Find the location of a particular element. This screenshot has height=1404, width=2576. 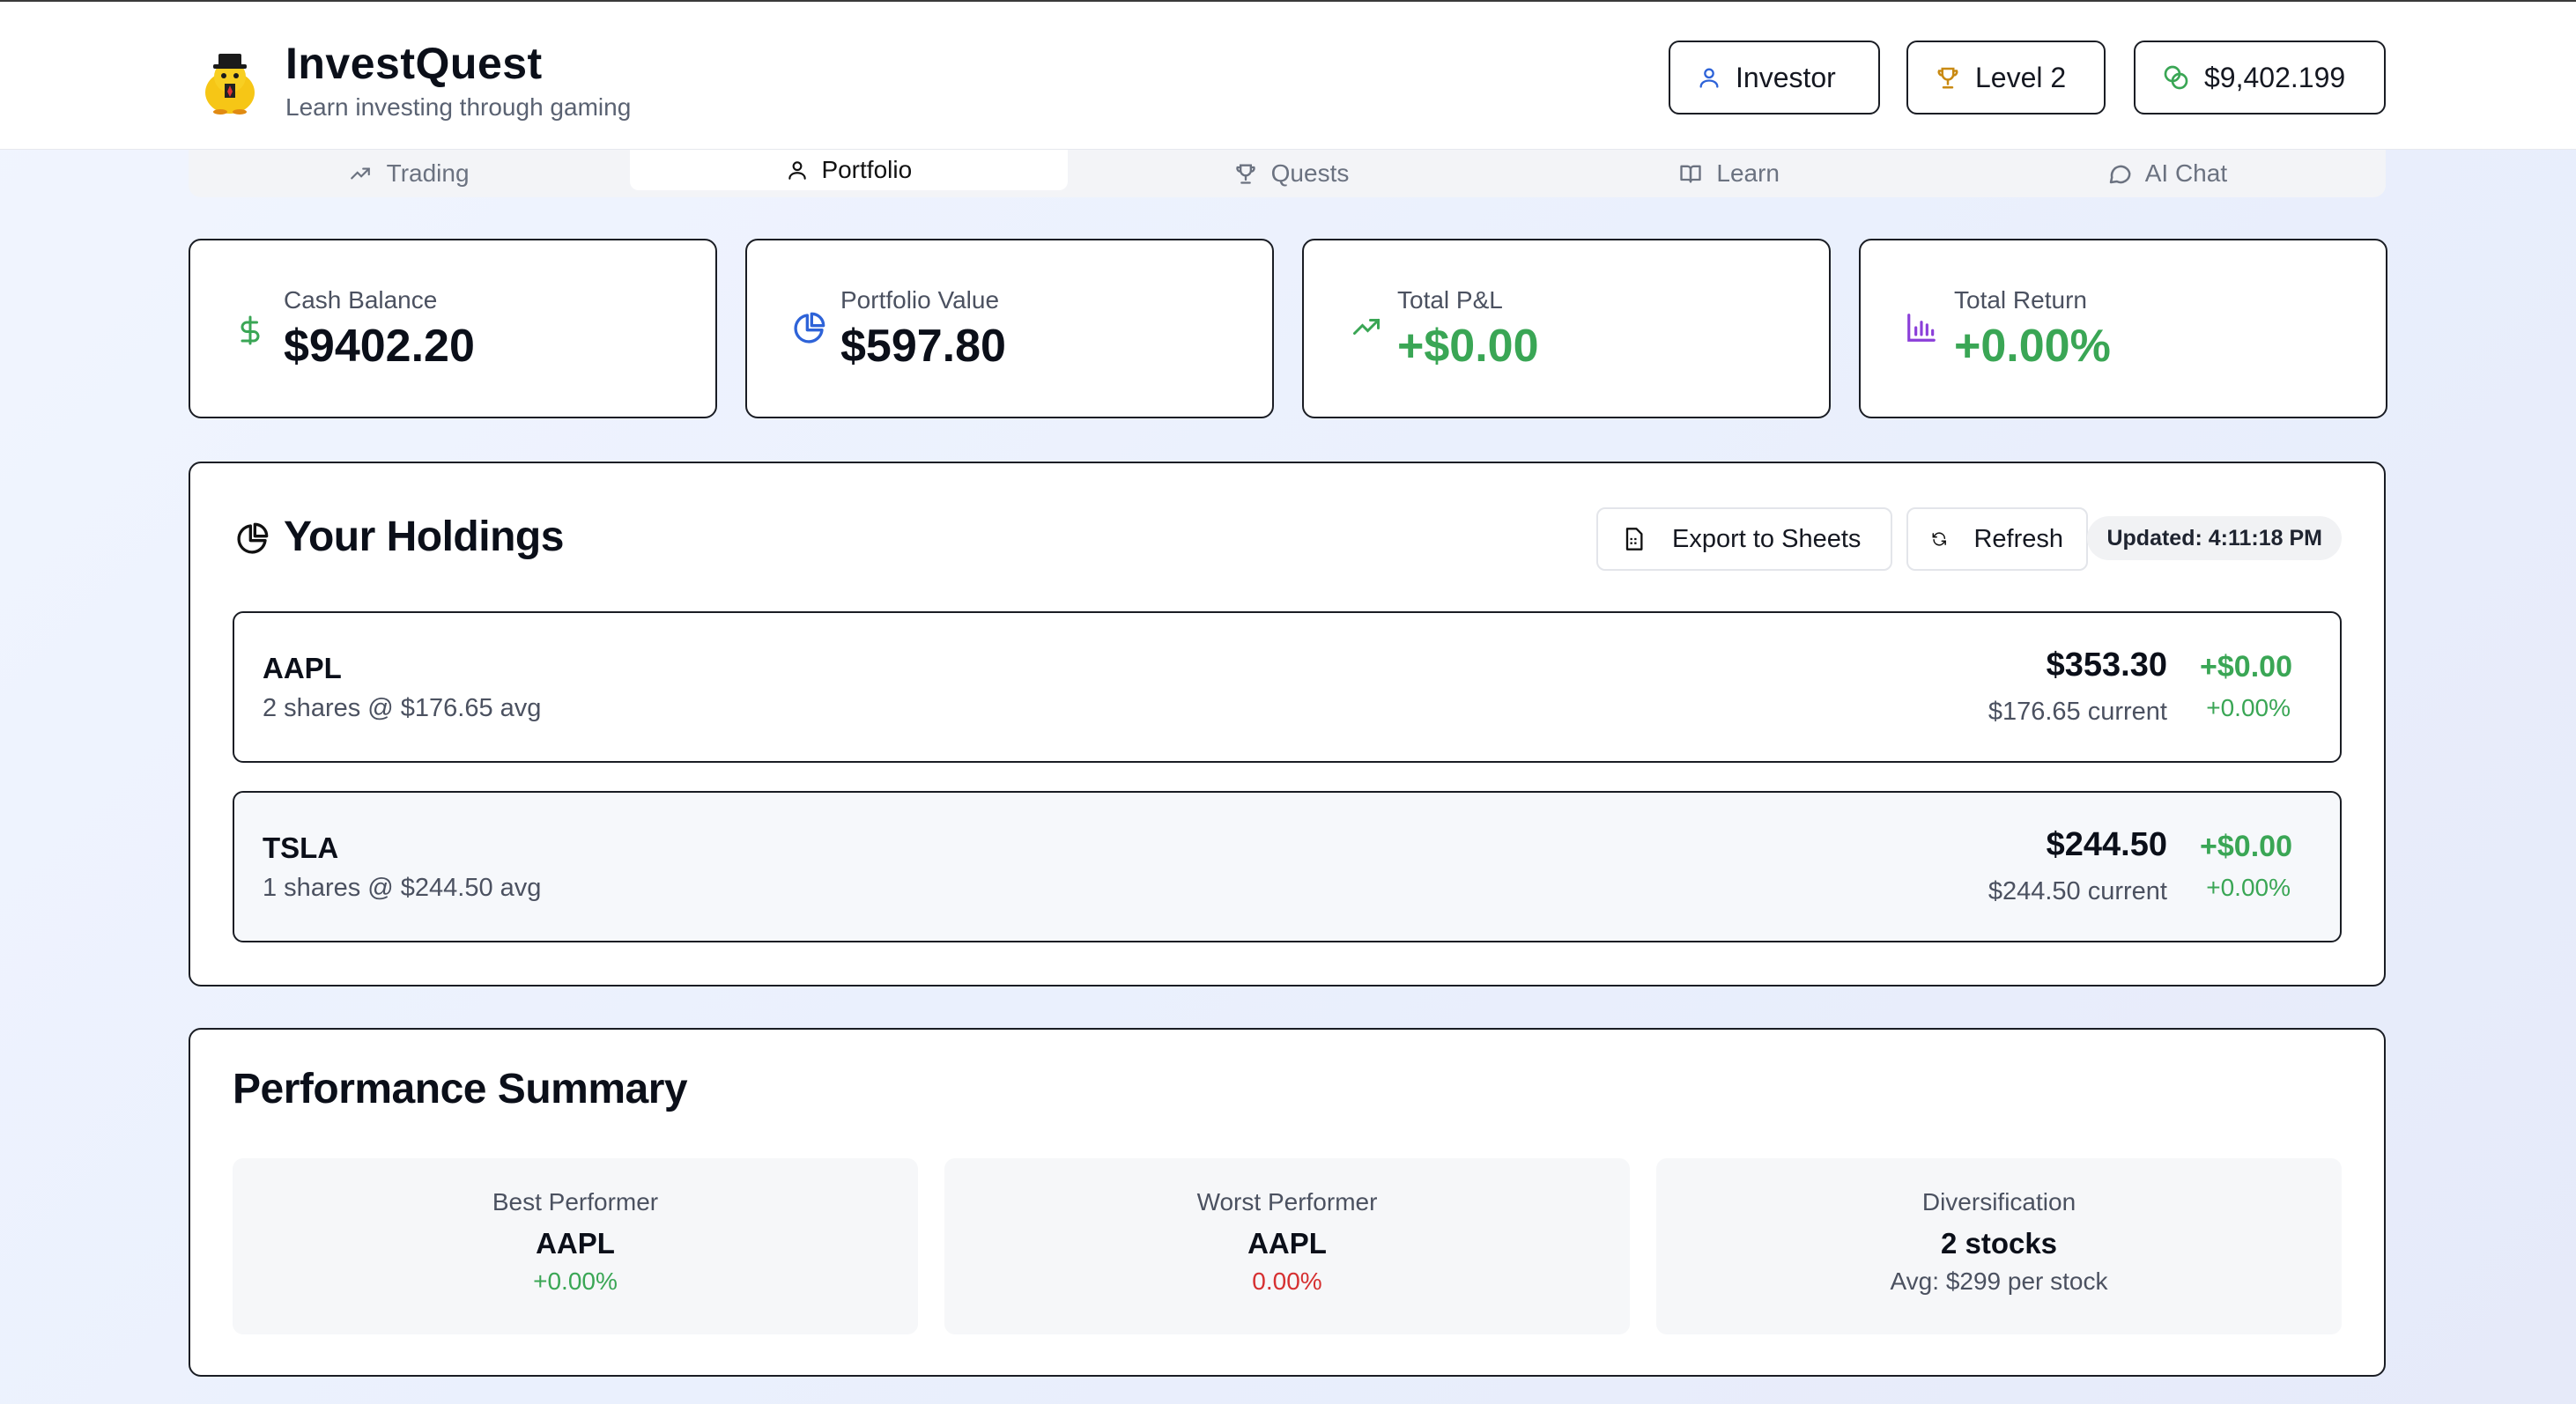

balance-button: $9,402.199 is located at coordinates (2260, 78).